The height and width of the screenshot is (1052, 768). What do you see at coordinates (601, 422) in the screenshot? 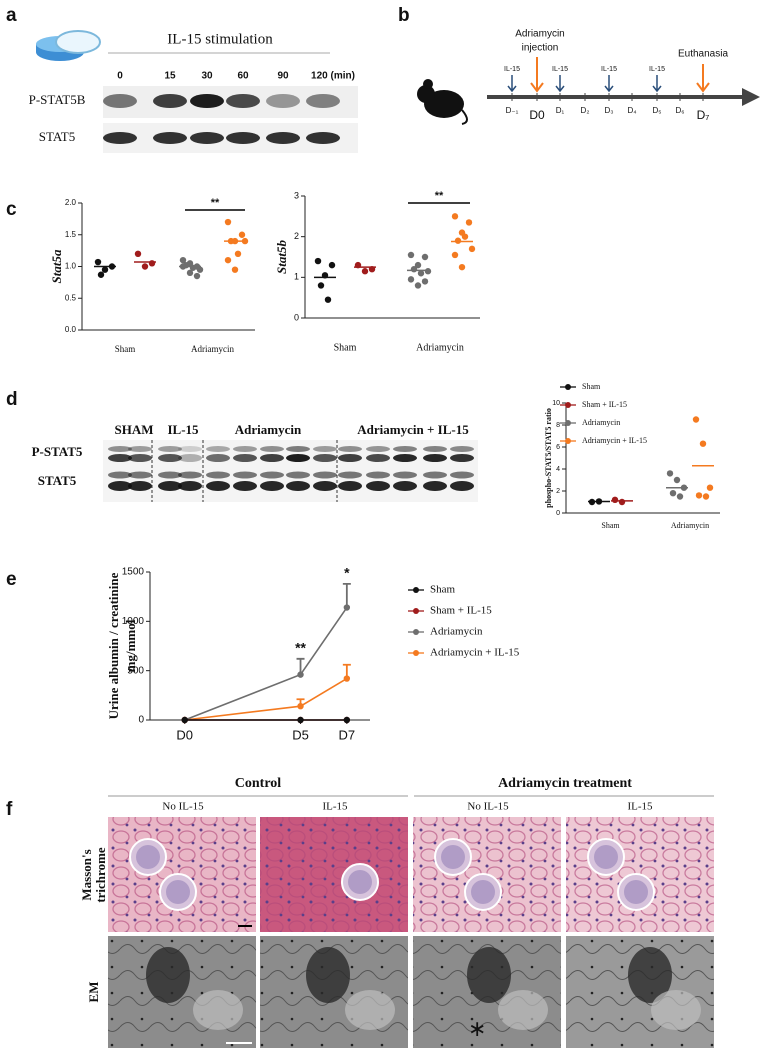
I see `legend-label: Adriamycin` at bounding box center [601, 422].